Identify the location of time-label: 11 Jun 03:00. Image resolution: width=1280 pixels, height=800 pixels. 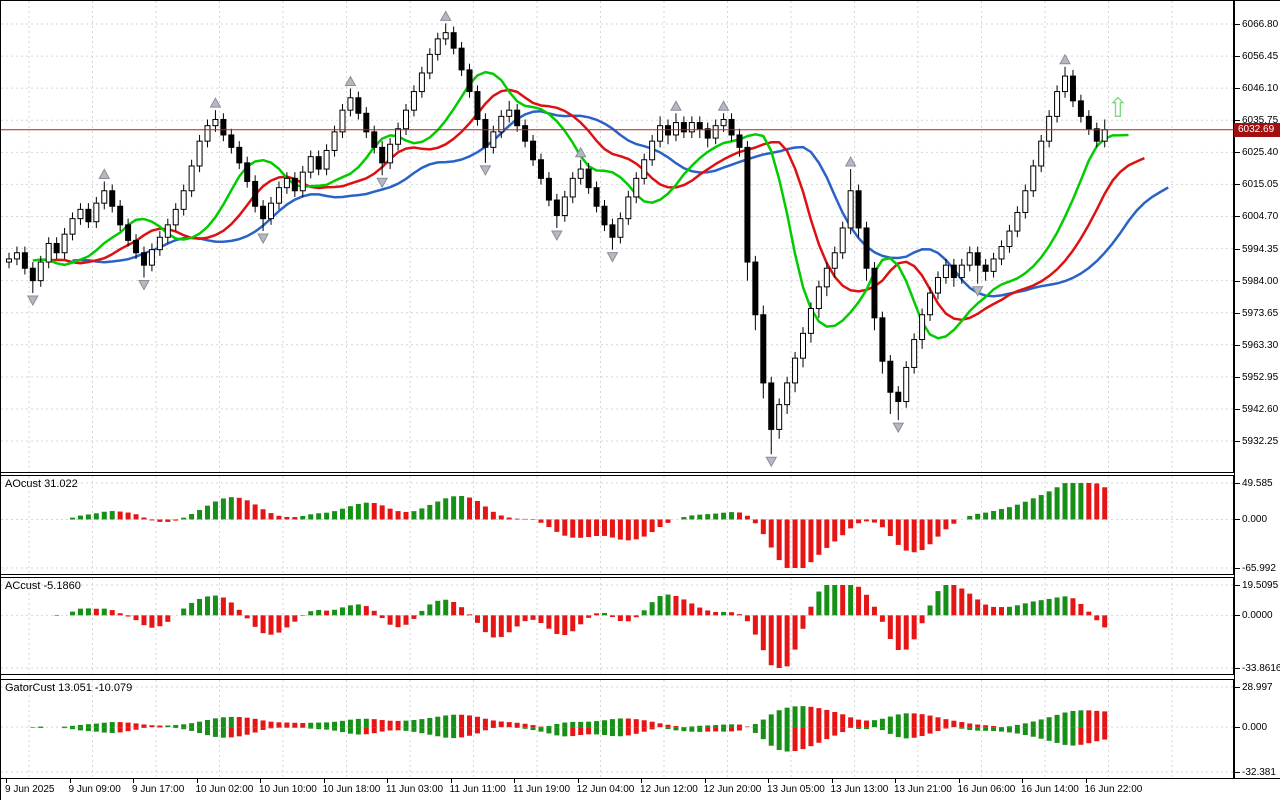
(415, 789).